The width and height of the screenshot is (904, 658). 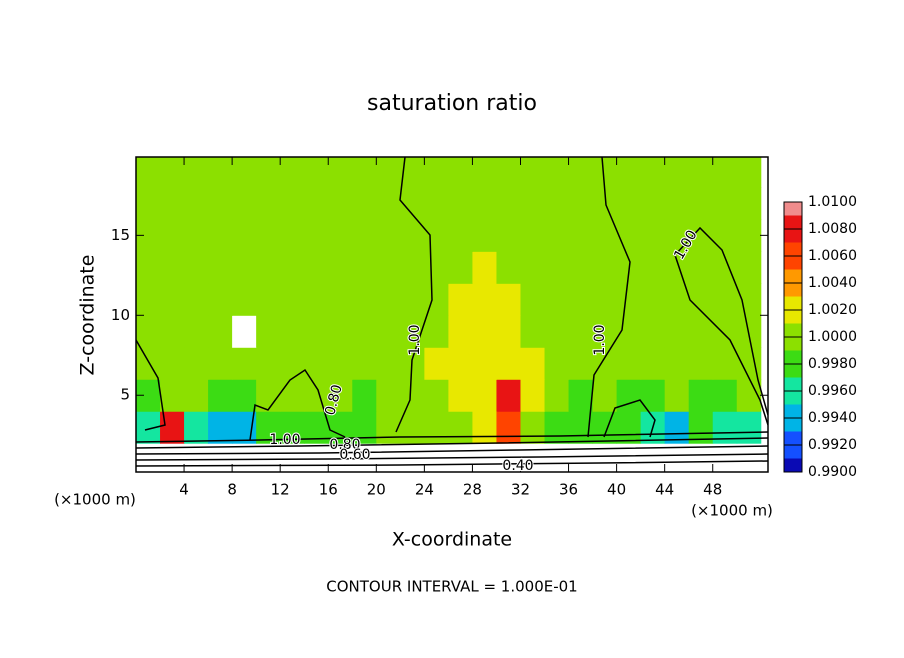 What do you see at coordinates (600, 339) in the screenshot?
I see `contour-label: 1.00` at bounding box center [600, 339].